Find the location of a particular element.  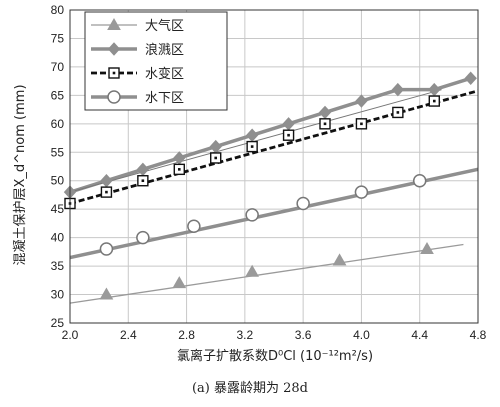

y-tick-label: 60 is located at coordinates (58, 124).